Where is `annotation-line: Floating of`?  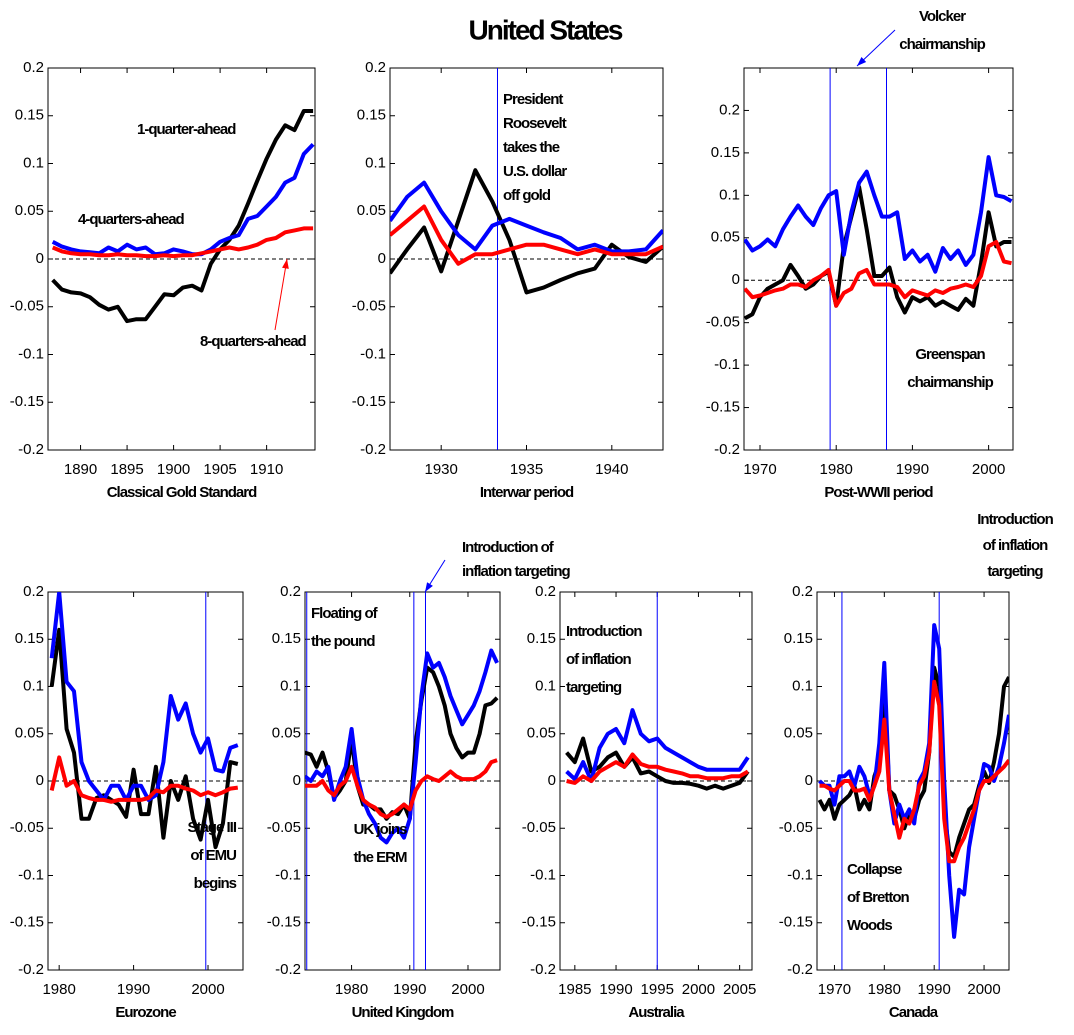
annotation-line: Floating of is located at coordinates (345, 613).